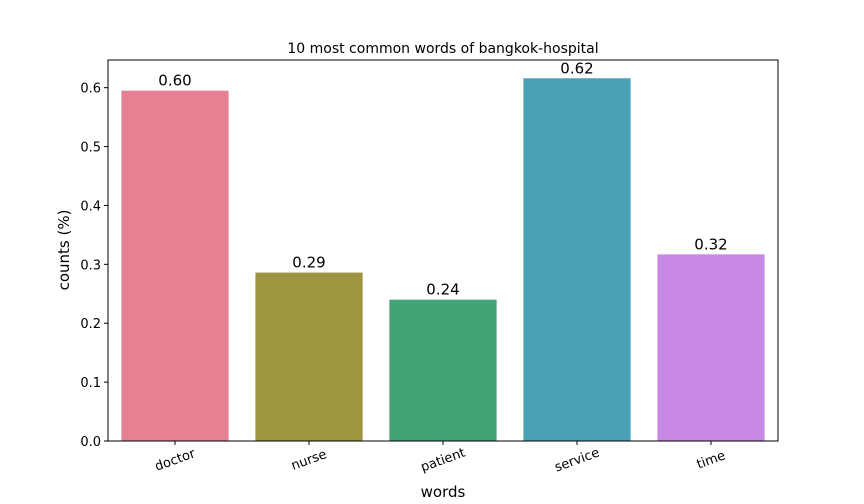 Image resolution: width=864 pixels, height=504 pixels. I want to click on bar-service, so click(577, 260).